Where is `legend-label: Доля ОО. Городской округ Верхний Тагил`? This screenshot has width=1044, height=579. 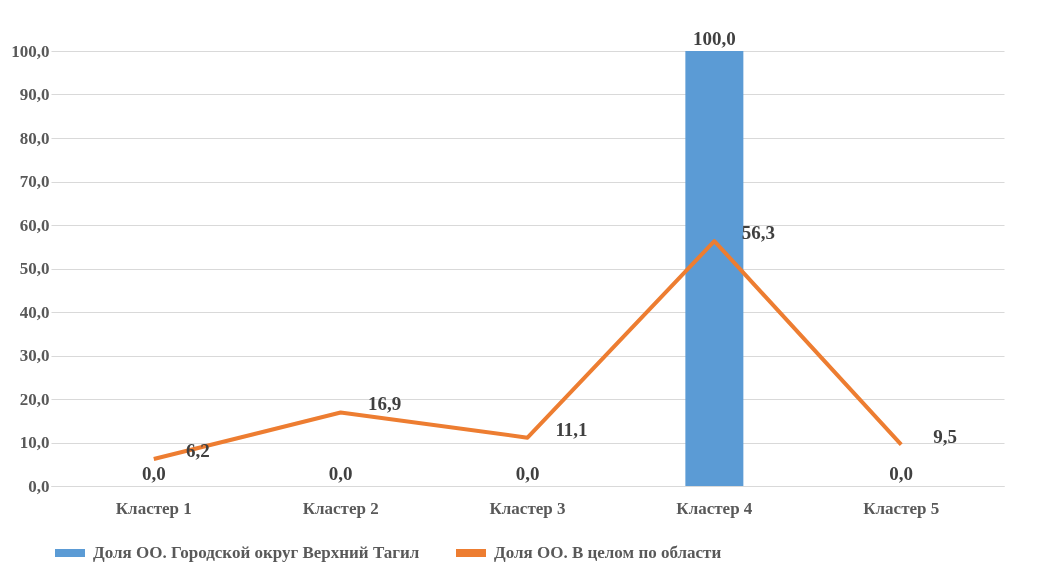 legend-label: Доля ОО. Городской округ Верхний Тагил is located at coordinates (256, 552).